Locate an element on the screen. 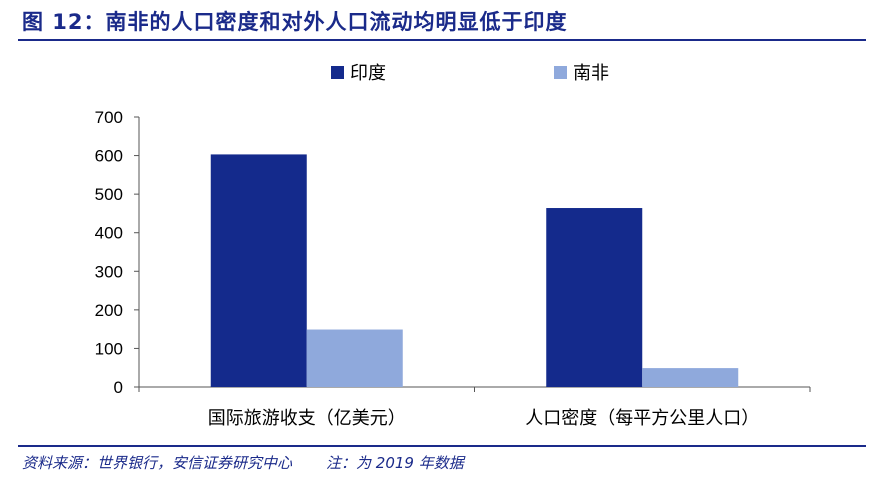 Image resolution: width=883 pixels, height=481 pixels. legend-swatch-south-africa is located at coordinates (560, 72).